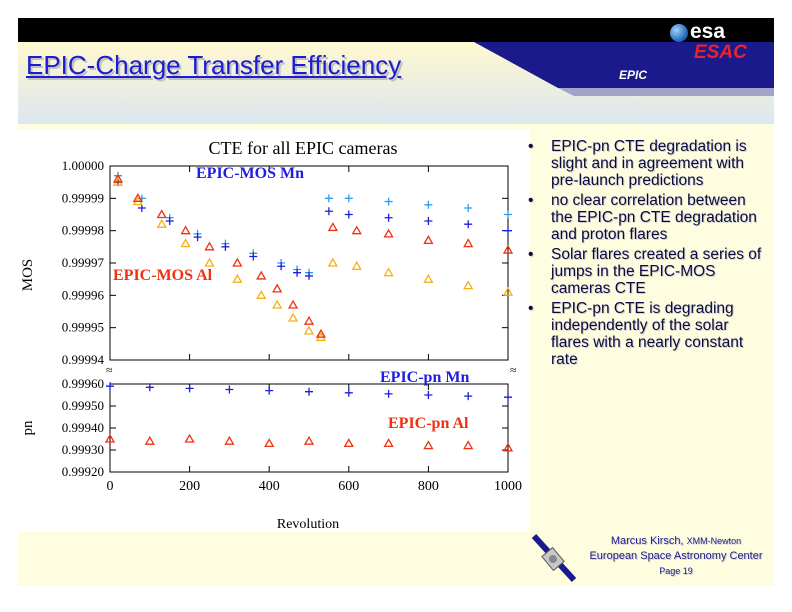  What do you see at coordinates (633, 75) in the screenshot?
I see `section-label: EPIC` at bounding box center [633, 75].